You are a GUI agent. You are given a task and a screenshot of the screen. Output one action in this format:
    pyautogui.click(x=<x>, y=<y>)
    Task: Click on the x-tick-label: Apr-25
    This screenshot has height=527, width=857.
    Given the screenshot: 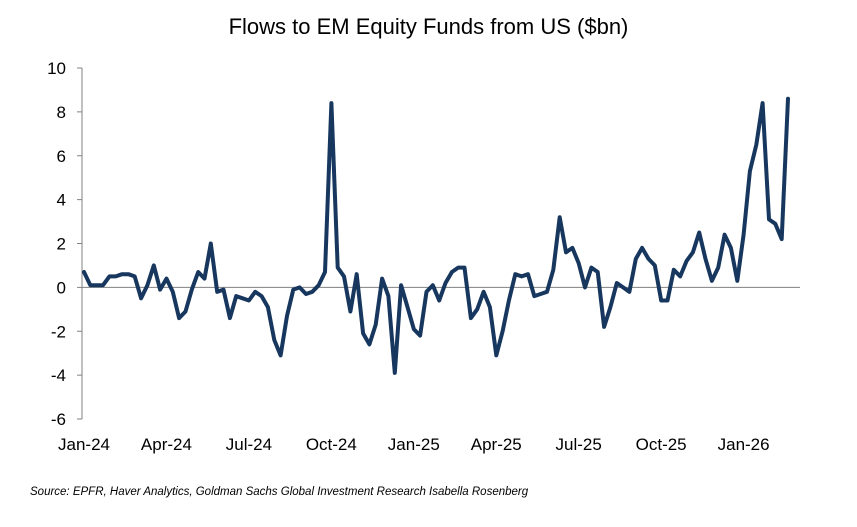 What is the action you would take?
    pyautogui.click(x=496, y=444)
    